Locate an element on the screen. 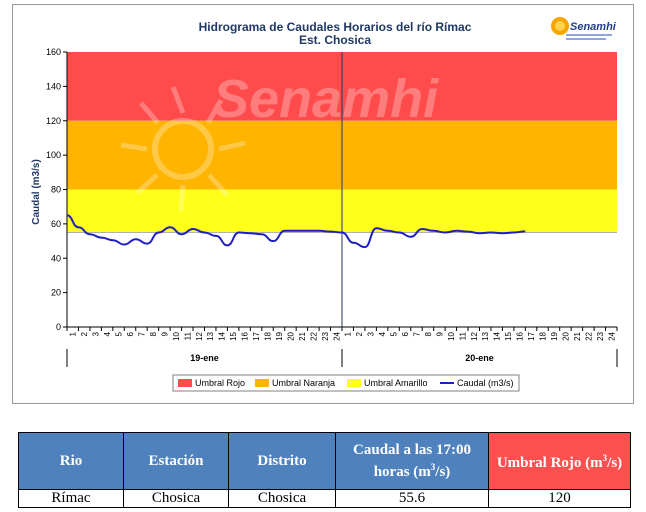  header-rio: Rio is located at coordinates (71, 461).